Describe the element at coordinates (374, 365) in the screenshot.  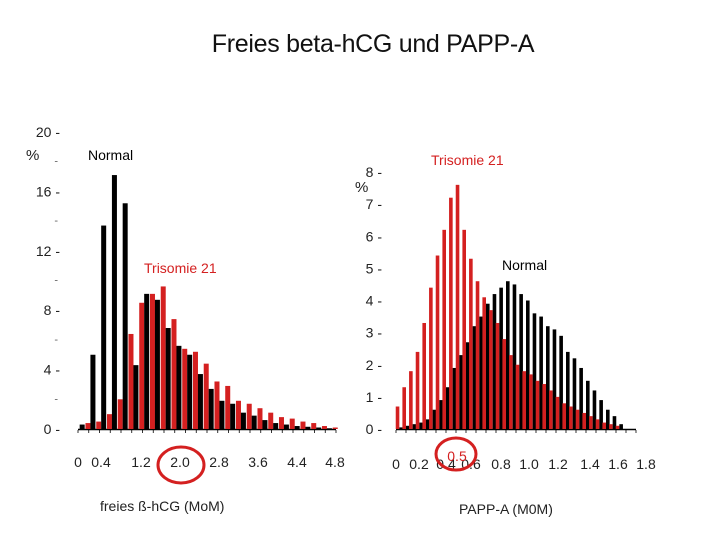
I see `y-tick-label: 2 -` at that location.